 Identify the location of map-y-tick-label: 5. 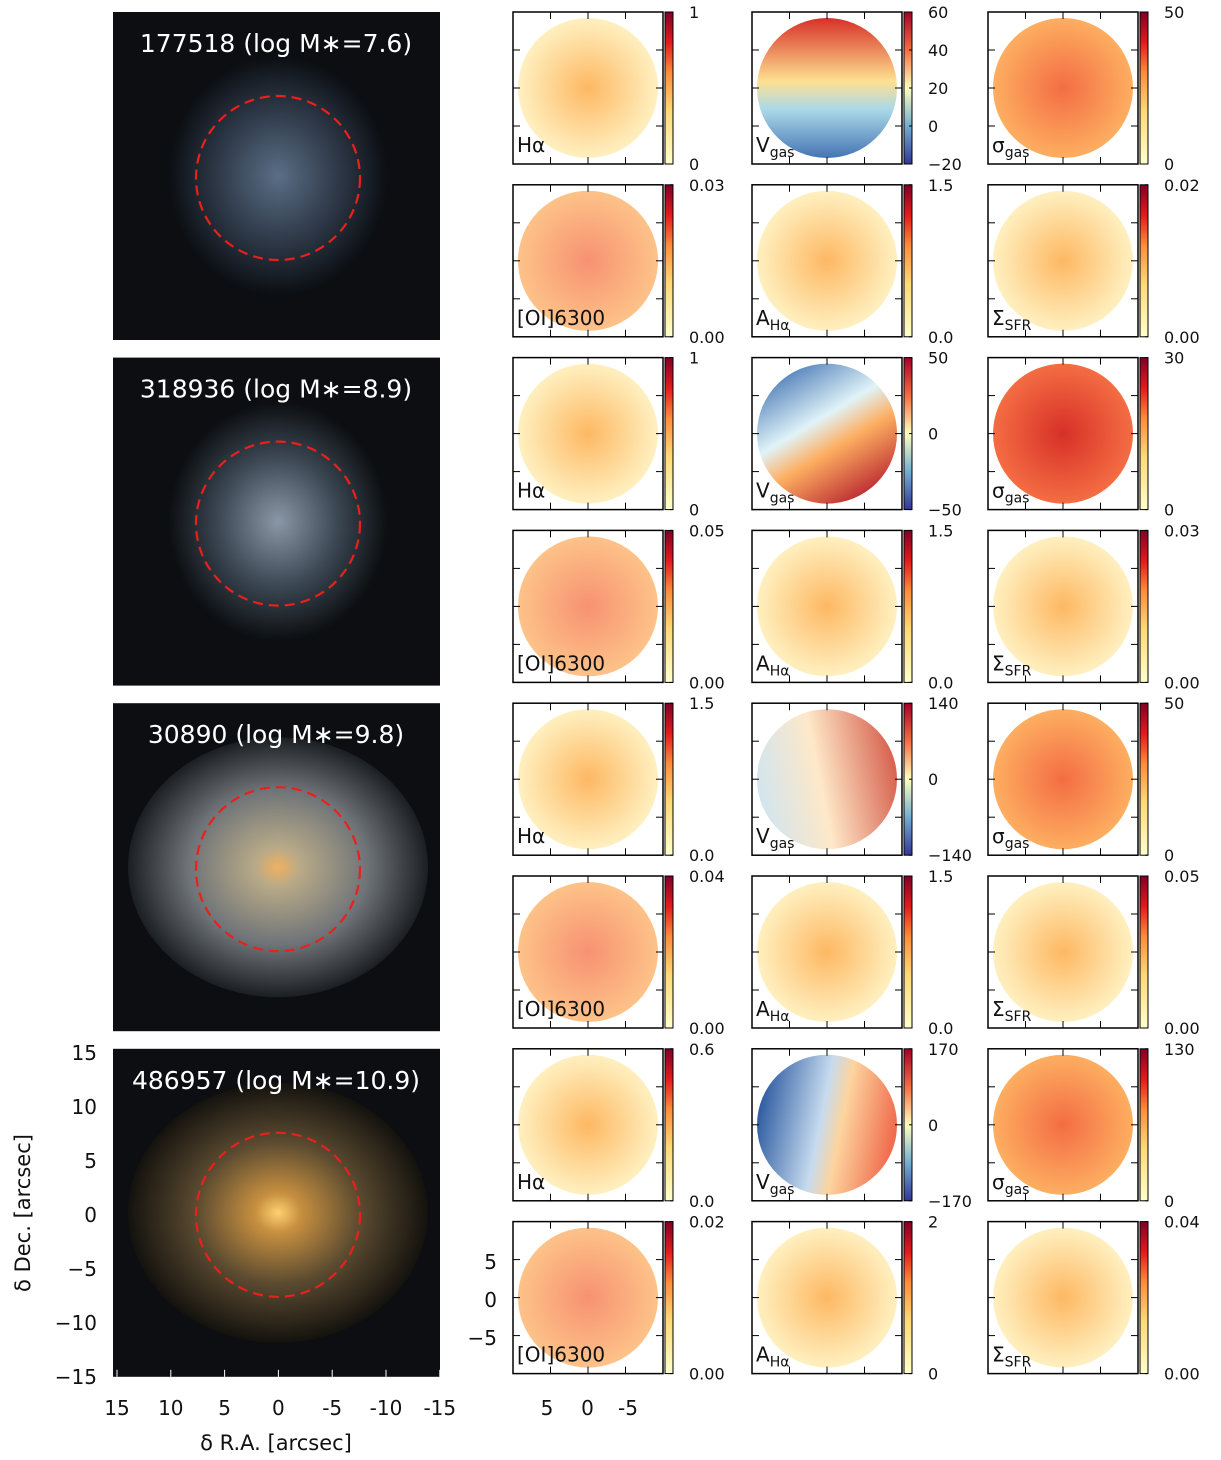
(490, 1262).